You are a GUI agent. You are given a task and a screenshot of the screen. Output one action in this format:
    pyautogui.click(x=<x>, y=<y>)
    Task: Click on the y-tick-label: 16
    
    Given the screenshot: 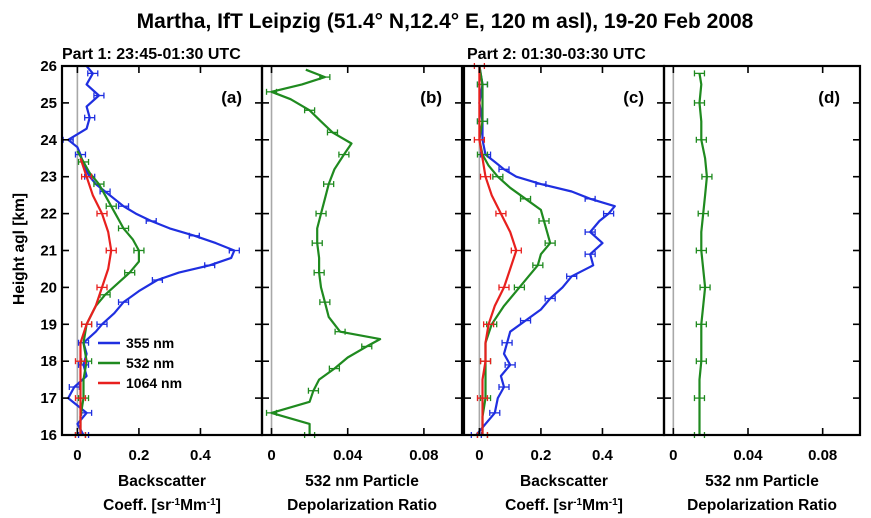 What is the action you would take?
    pyautogui.click(x=48, y=435)
    